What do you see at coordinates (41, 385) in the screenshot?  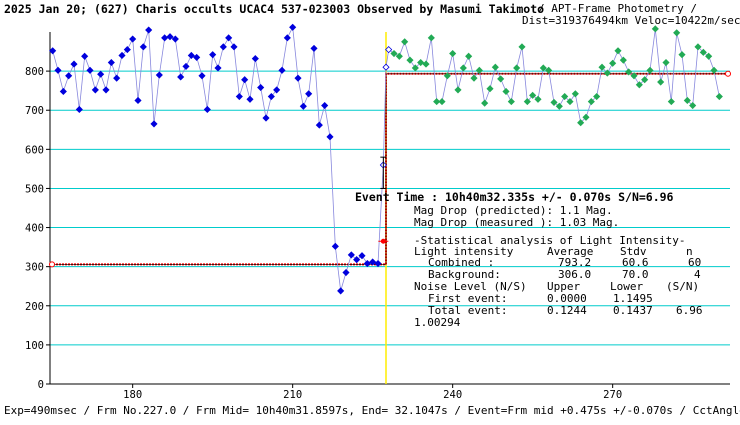 I see `y-tick-label-0: 0` at bounding box center [41, 385].